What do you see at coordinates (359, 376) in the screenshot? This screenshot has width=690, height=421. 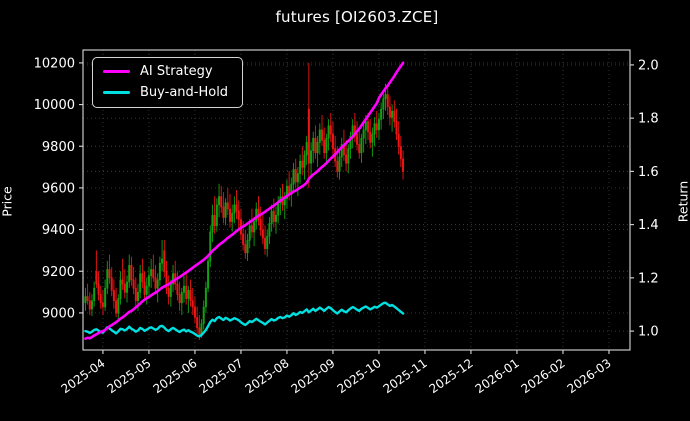 I see `svg-text: 2025-10` at bounding box center [359, 376].